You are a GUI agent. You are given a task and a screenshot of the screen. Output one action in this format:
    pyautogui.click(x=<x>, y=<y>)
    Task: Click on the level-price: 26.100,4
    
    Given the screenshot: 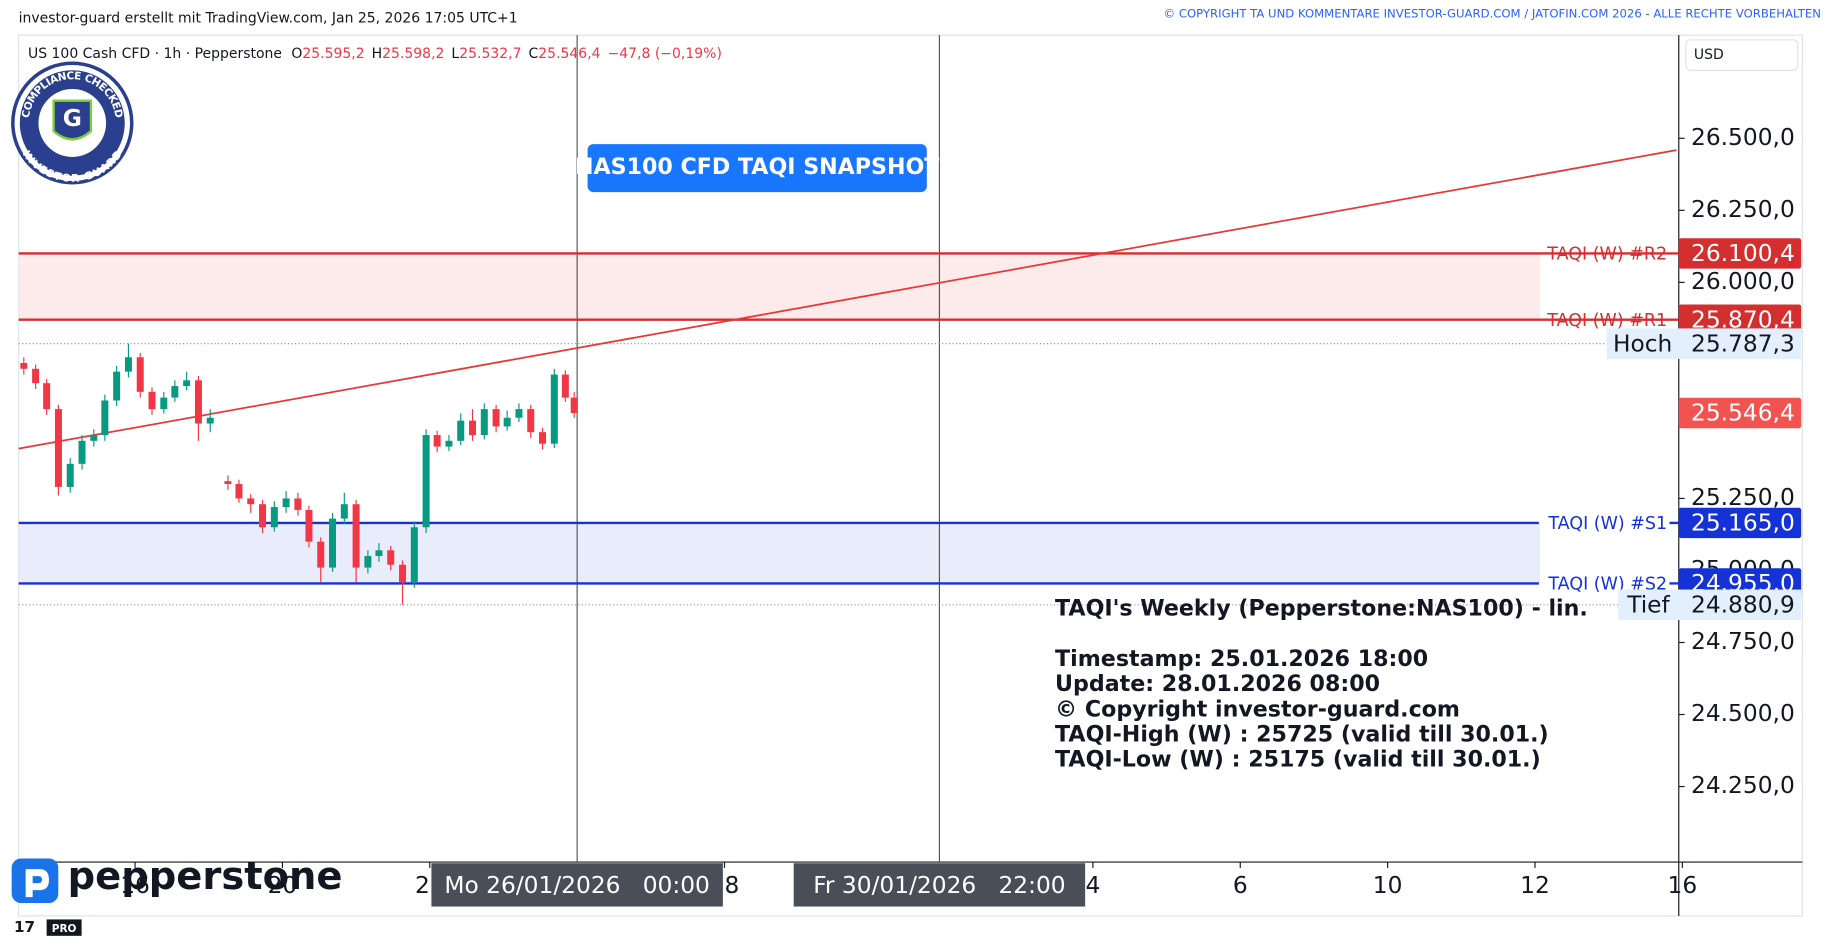 What is the action you would take?
    pyautogui.click(x=1743, y=253)
    